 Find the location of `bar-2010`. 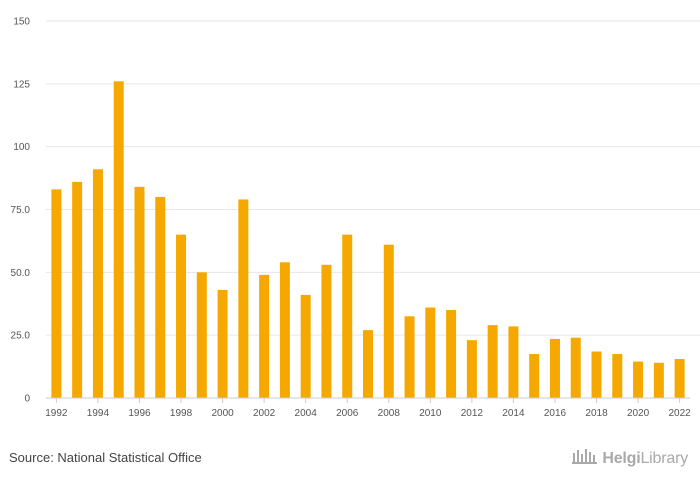

bar-2010 is located at coordinates (430, 352).